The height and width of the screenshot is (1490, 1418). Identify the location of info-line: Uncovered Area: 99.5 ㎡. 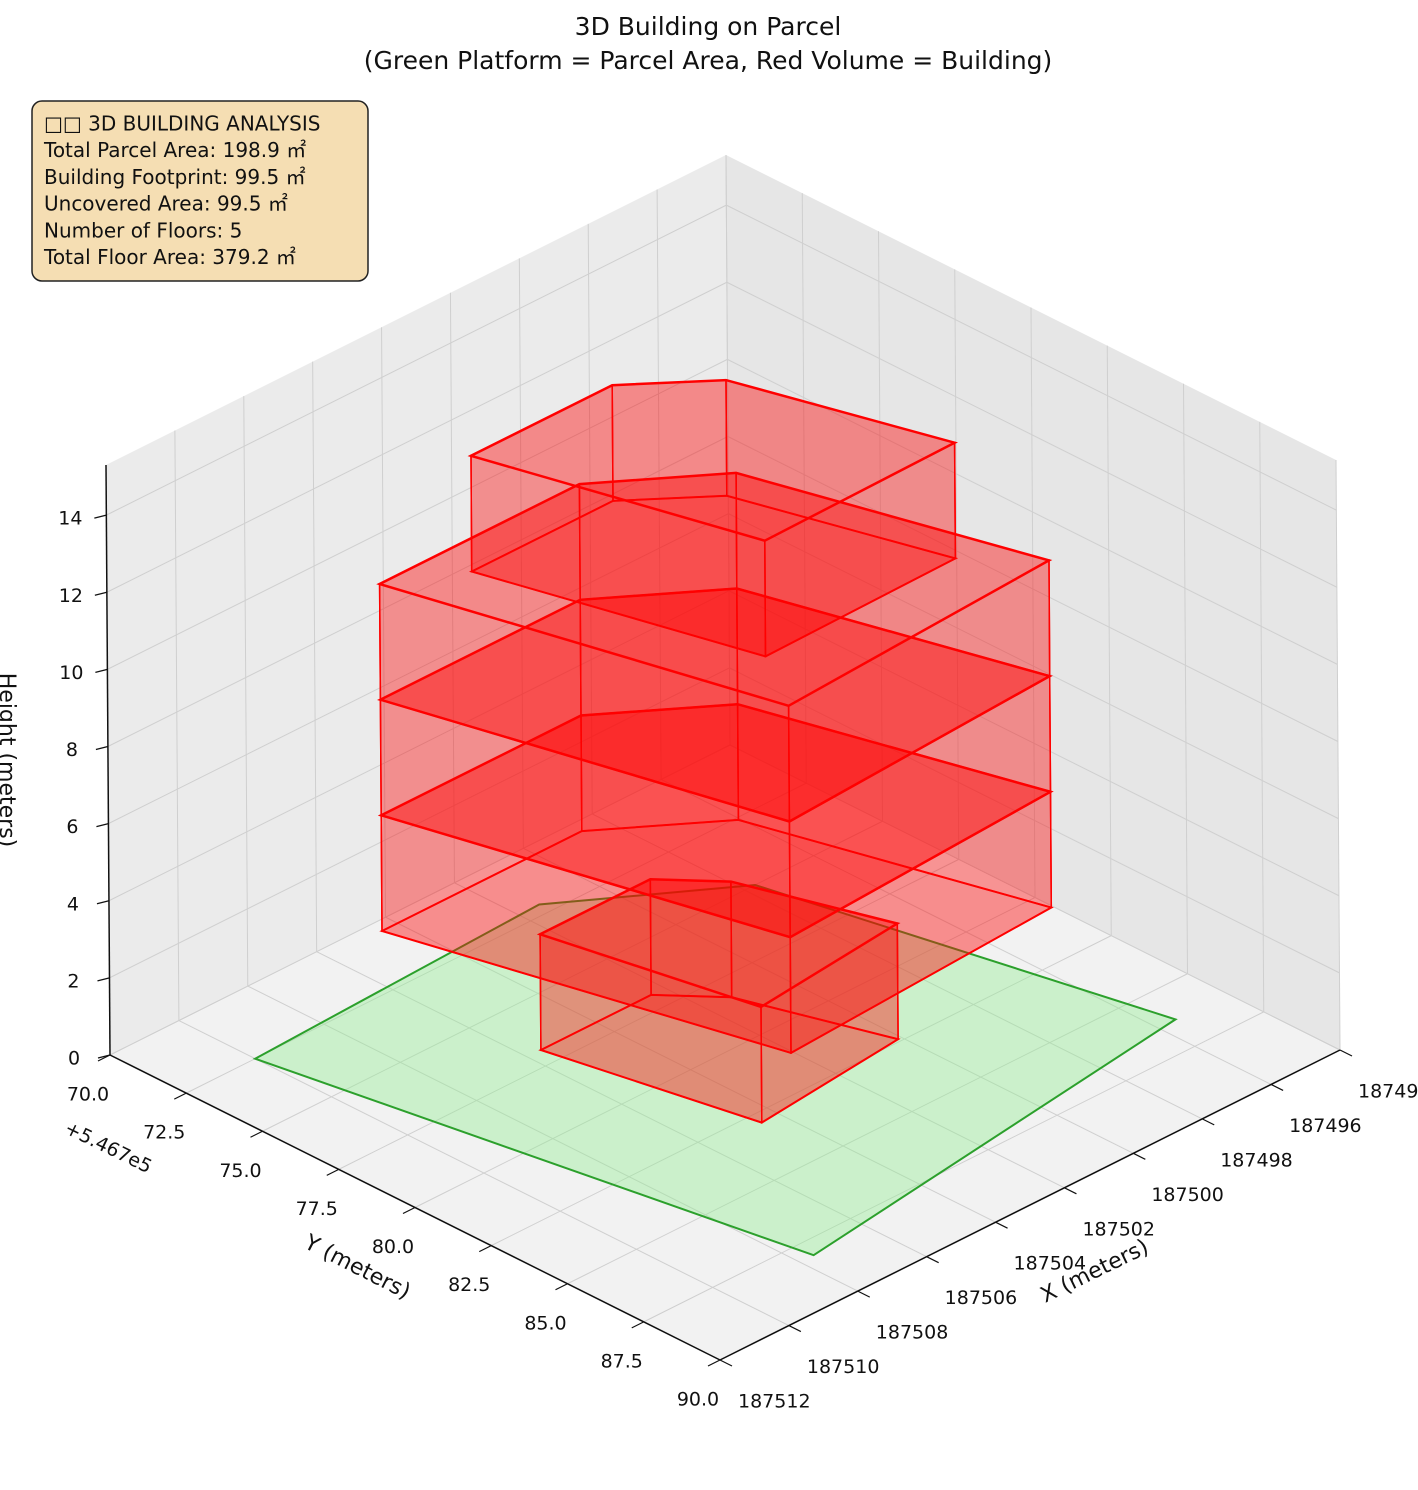
(166, 204).